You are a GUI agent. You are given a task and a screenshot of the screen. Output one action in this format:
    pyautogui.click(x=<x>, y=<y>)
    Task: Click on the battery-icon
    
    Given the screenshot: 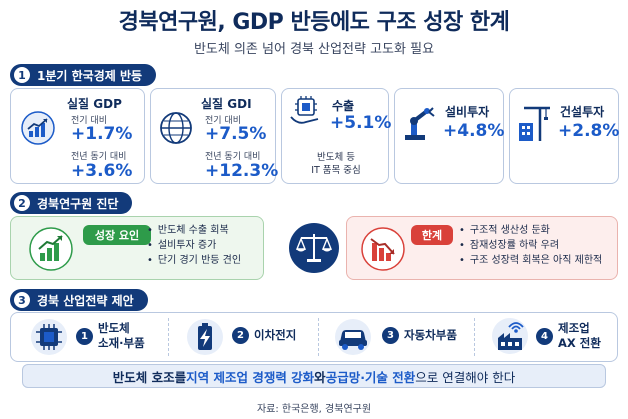 What is the action you would take?
    pyautogui.click(x=205, y=339)
    